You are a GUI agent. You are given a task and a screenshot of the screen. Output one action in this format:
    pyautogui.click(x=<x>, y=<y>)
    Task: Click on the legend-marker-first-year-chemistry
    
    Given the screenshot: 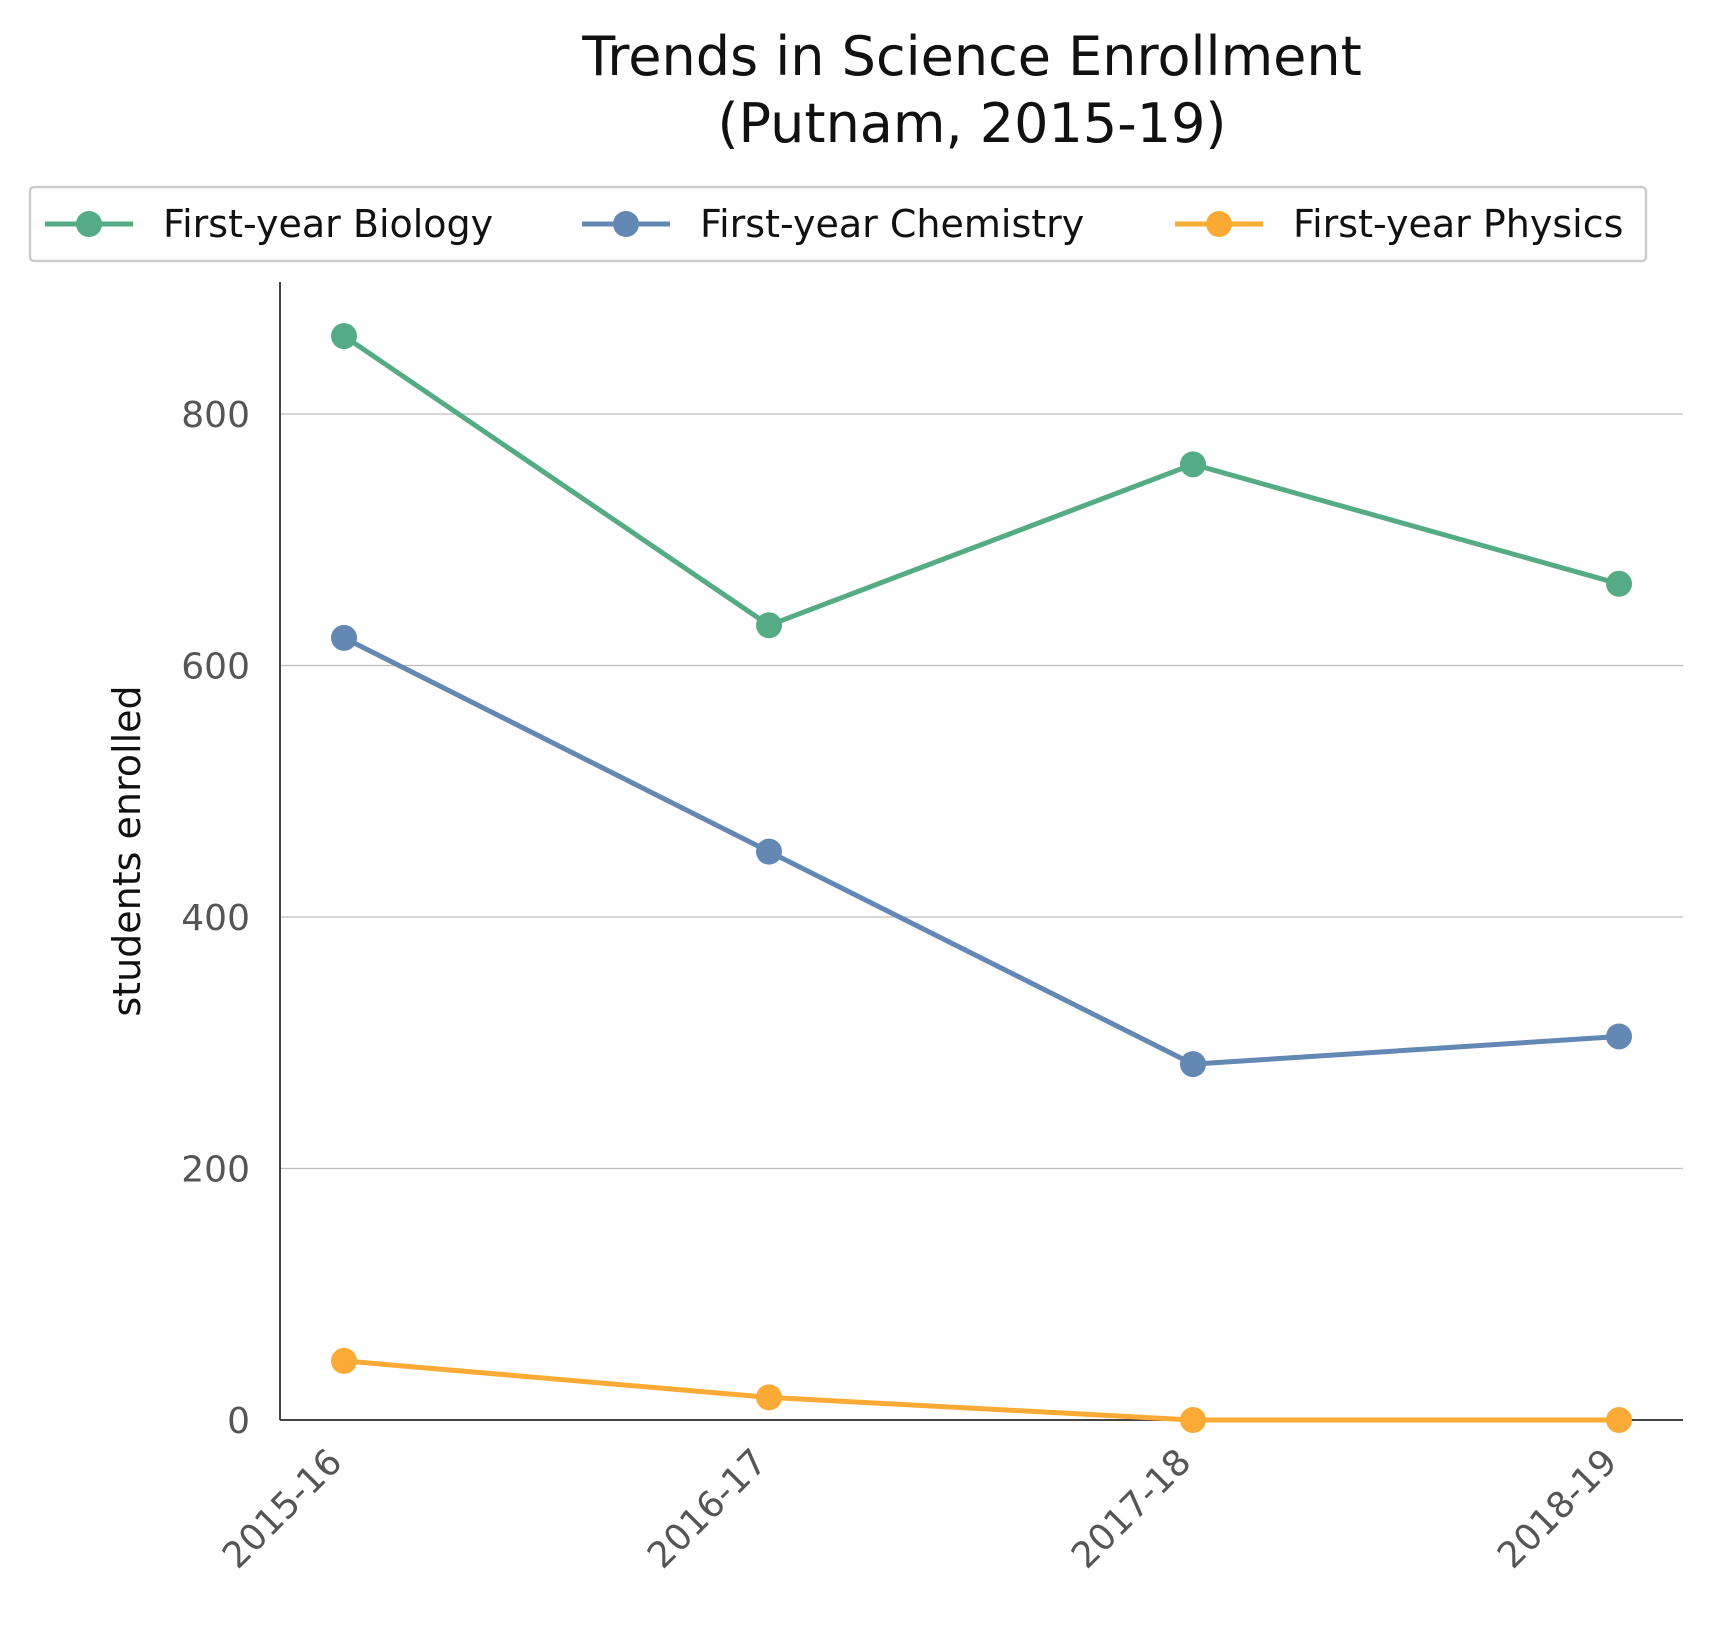 What is the action you would take?
    pyautogui.click(x=626, y=224)
    